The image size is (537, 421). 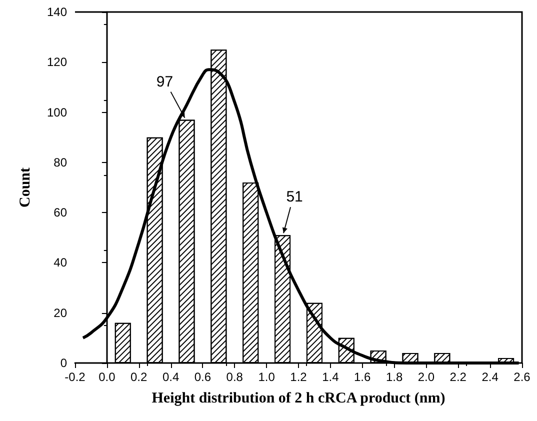 What do you see at coordinates (331, 377) in the screenshot?
I see `x-tick-label: 1.4` at bounding box center [331, 377].